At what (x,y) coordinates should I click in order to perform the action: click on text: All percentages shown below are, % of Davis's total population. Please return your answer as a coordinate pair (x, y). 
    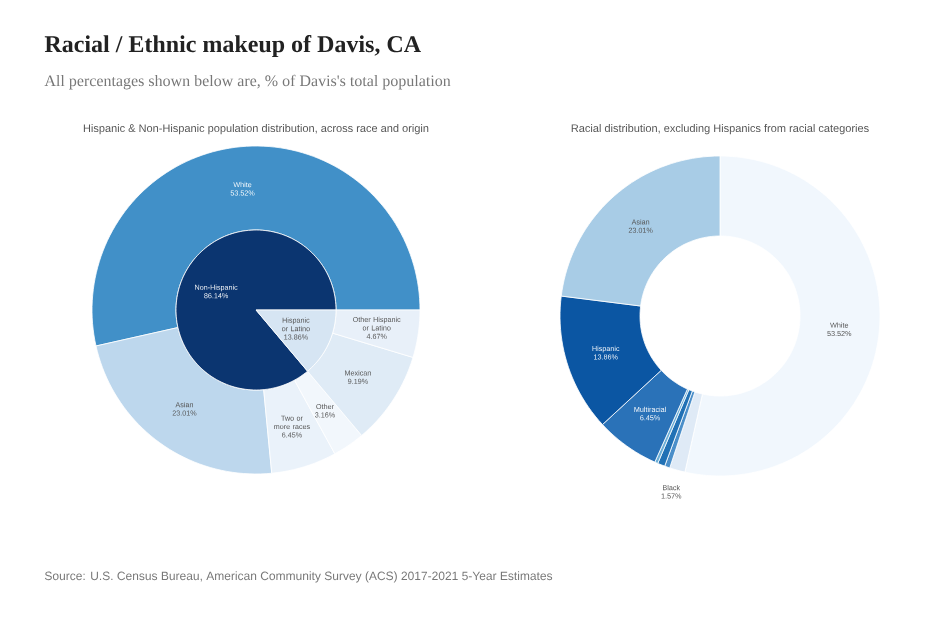
    Looking at the image, I should click on (247, 82).